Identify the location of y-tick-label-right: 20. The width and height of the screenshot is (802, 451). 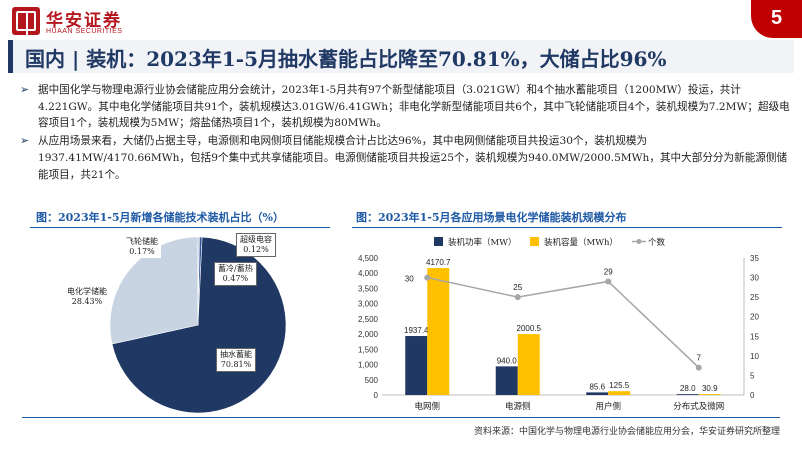
(754, 317).